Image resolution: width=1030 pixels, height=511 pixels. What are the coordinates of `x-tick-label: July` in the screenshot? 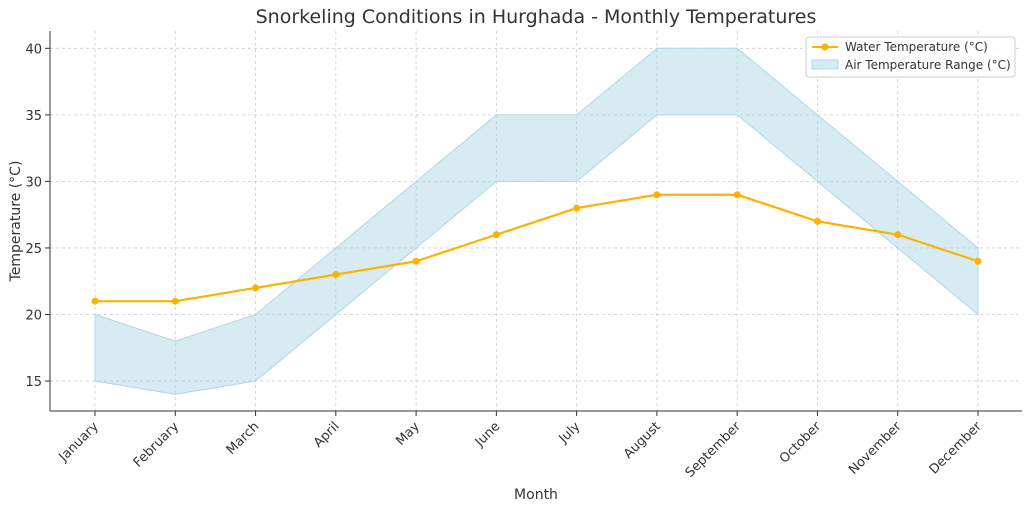 It's located at (570, 433).